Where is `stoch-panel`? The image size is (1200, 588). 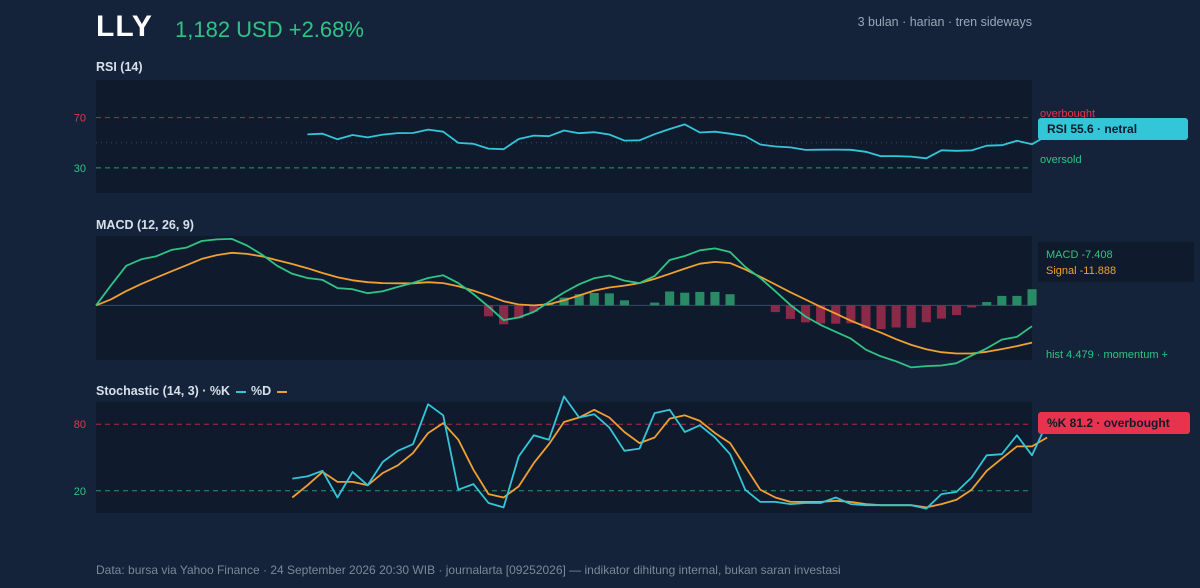
stoch-panel is located at coordinates (564, 457).